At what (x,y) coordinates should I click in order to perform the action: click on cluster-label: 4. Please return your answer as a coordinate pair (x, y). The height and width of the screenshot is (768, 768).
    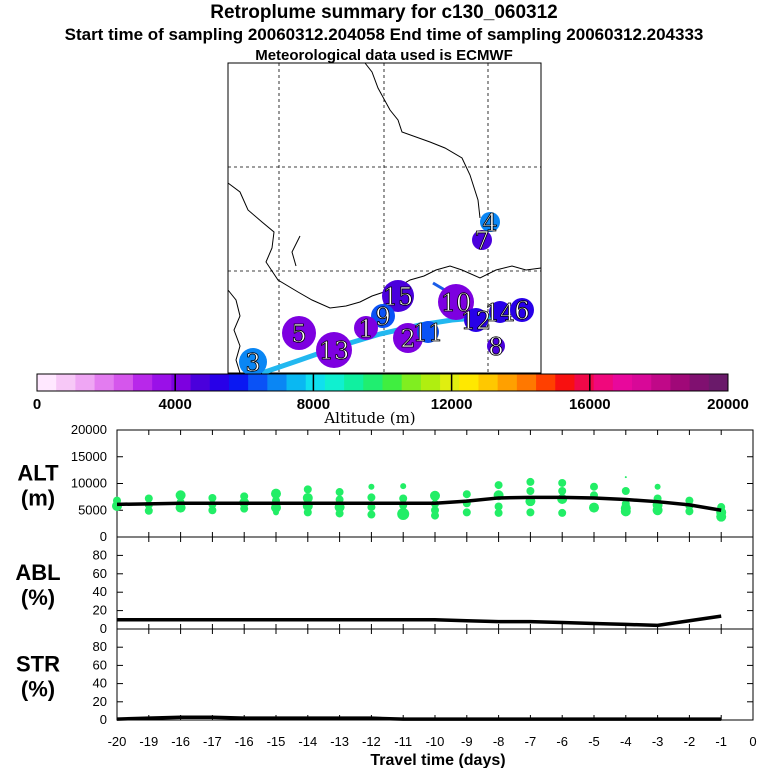
    Looking at the image, I should click on (489, 223).